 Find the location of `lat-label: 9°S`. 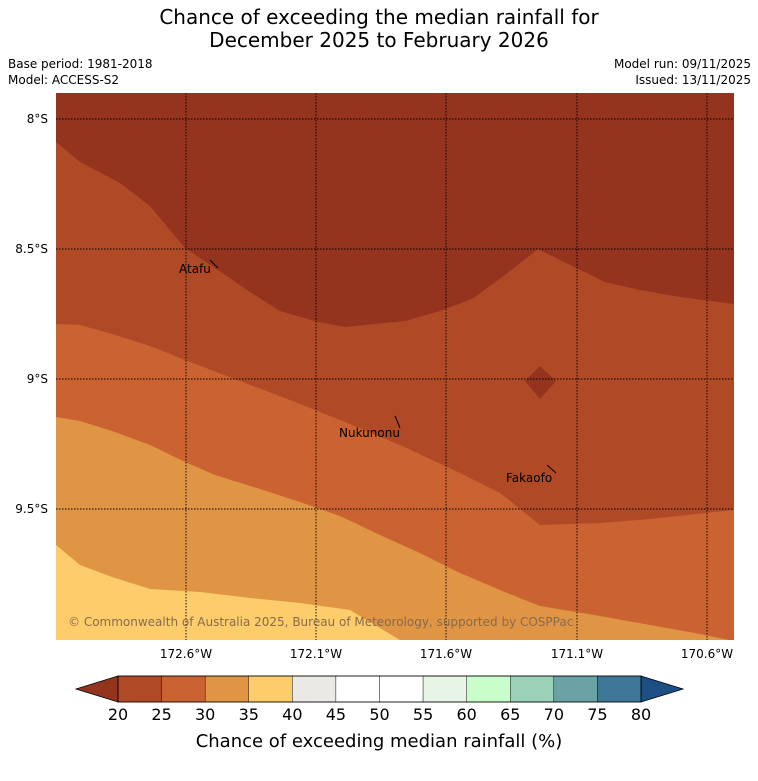

lat-label: 9°S is located at coordinates (37, 379).